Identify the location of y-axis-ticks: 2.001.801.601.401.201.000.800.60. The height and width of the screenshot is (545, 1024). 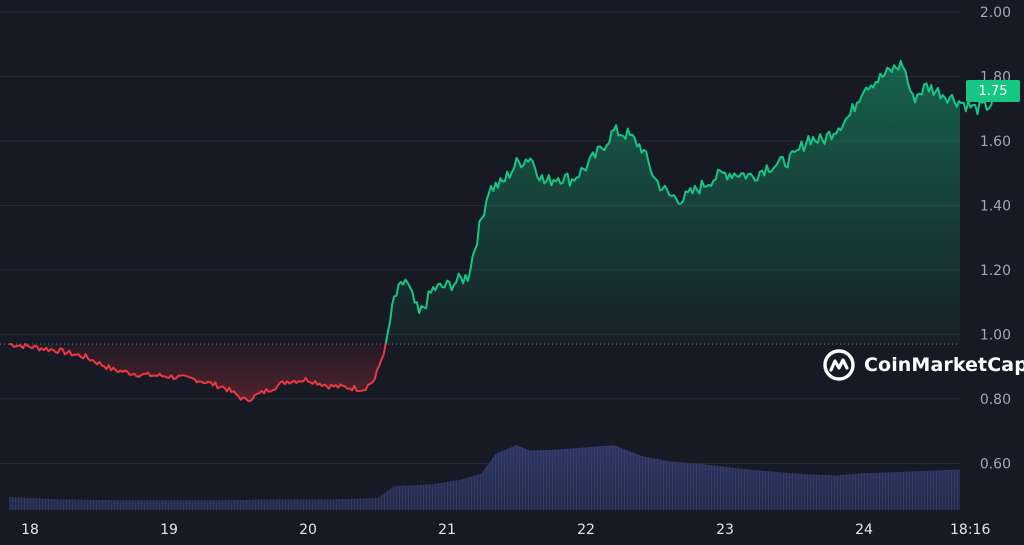
(995, 238).